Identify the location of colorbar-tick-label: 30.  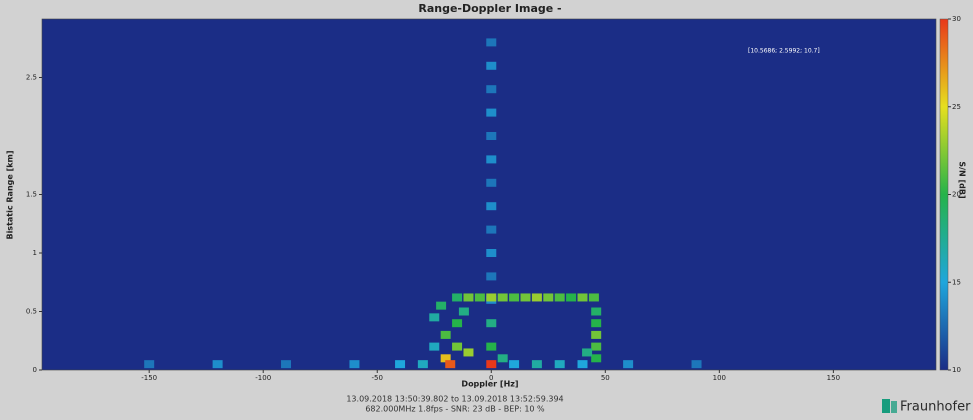
(956, 19).